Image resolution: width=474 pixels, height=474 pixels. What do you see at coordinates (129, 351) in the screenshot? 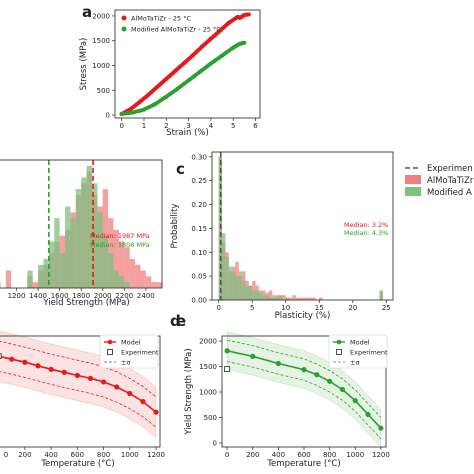
I see `legend: Model Experiment ±σ` at bounding box center [129, 351].